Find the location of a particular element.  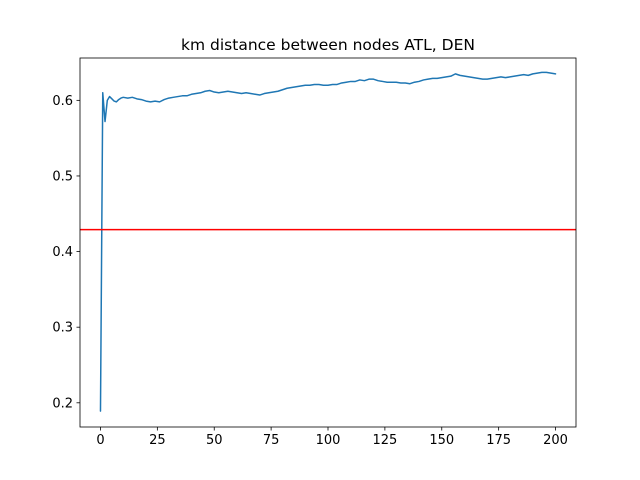

x-tick-label: 175 is located at coordinates (498, 440).